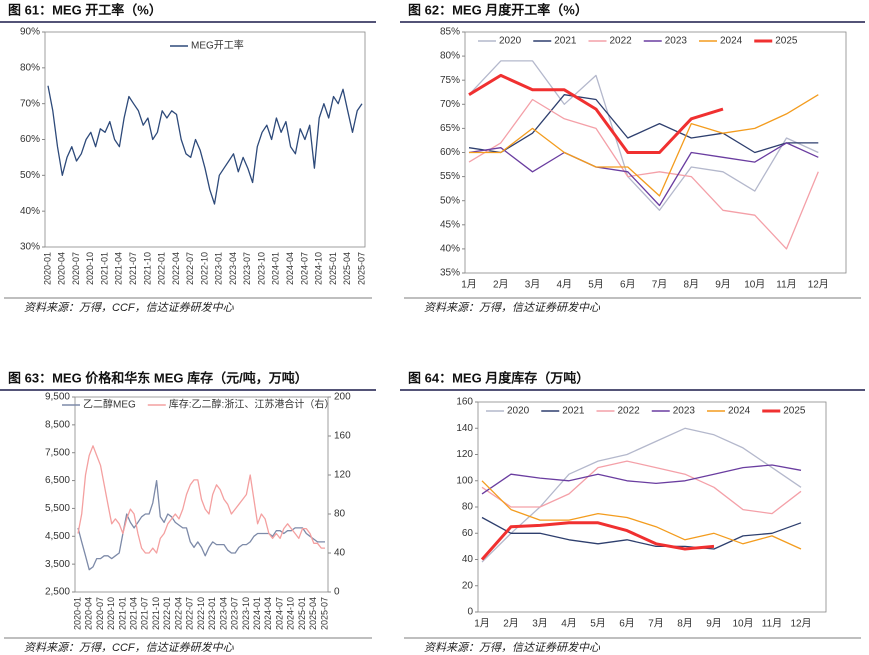 The image size is (869, 655). I want to click on x-tick-label: 2024-07, so click(279, 613).